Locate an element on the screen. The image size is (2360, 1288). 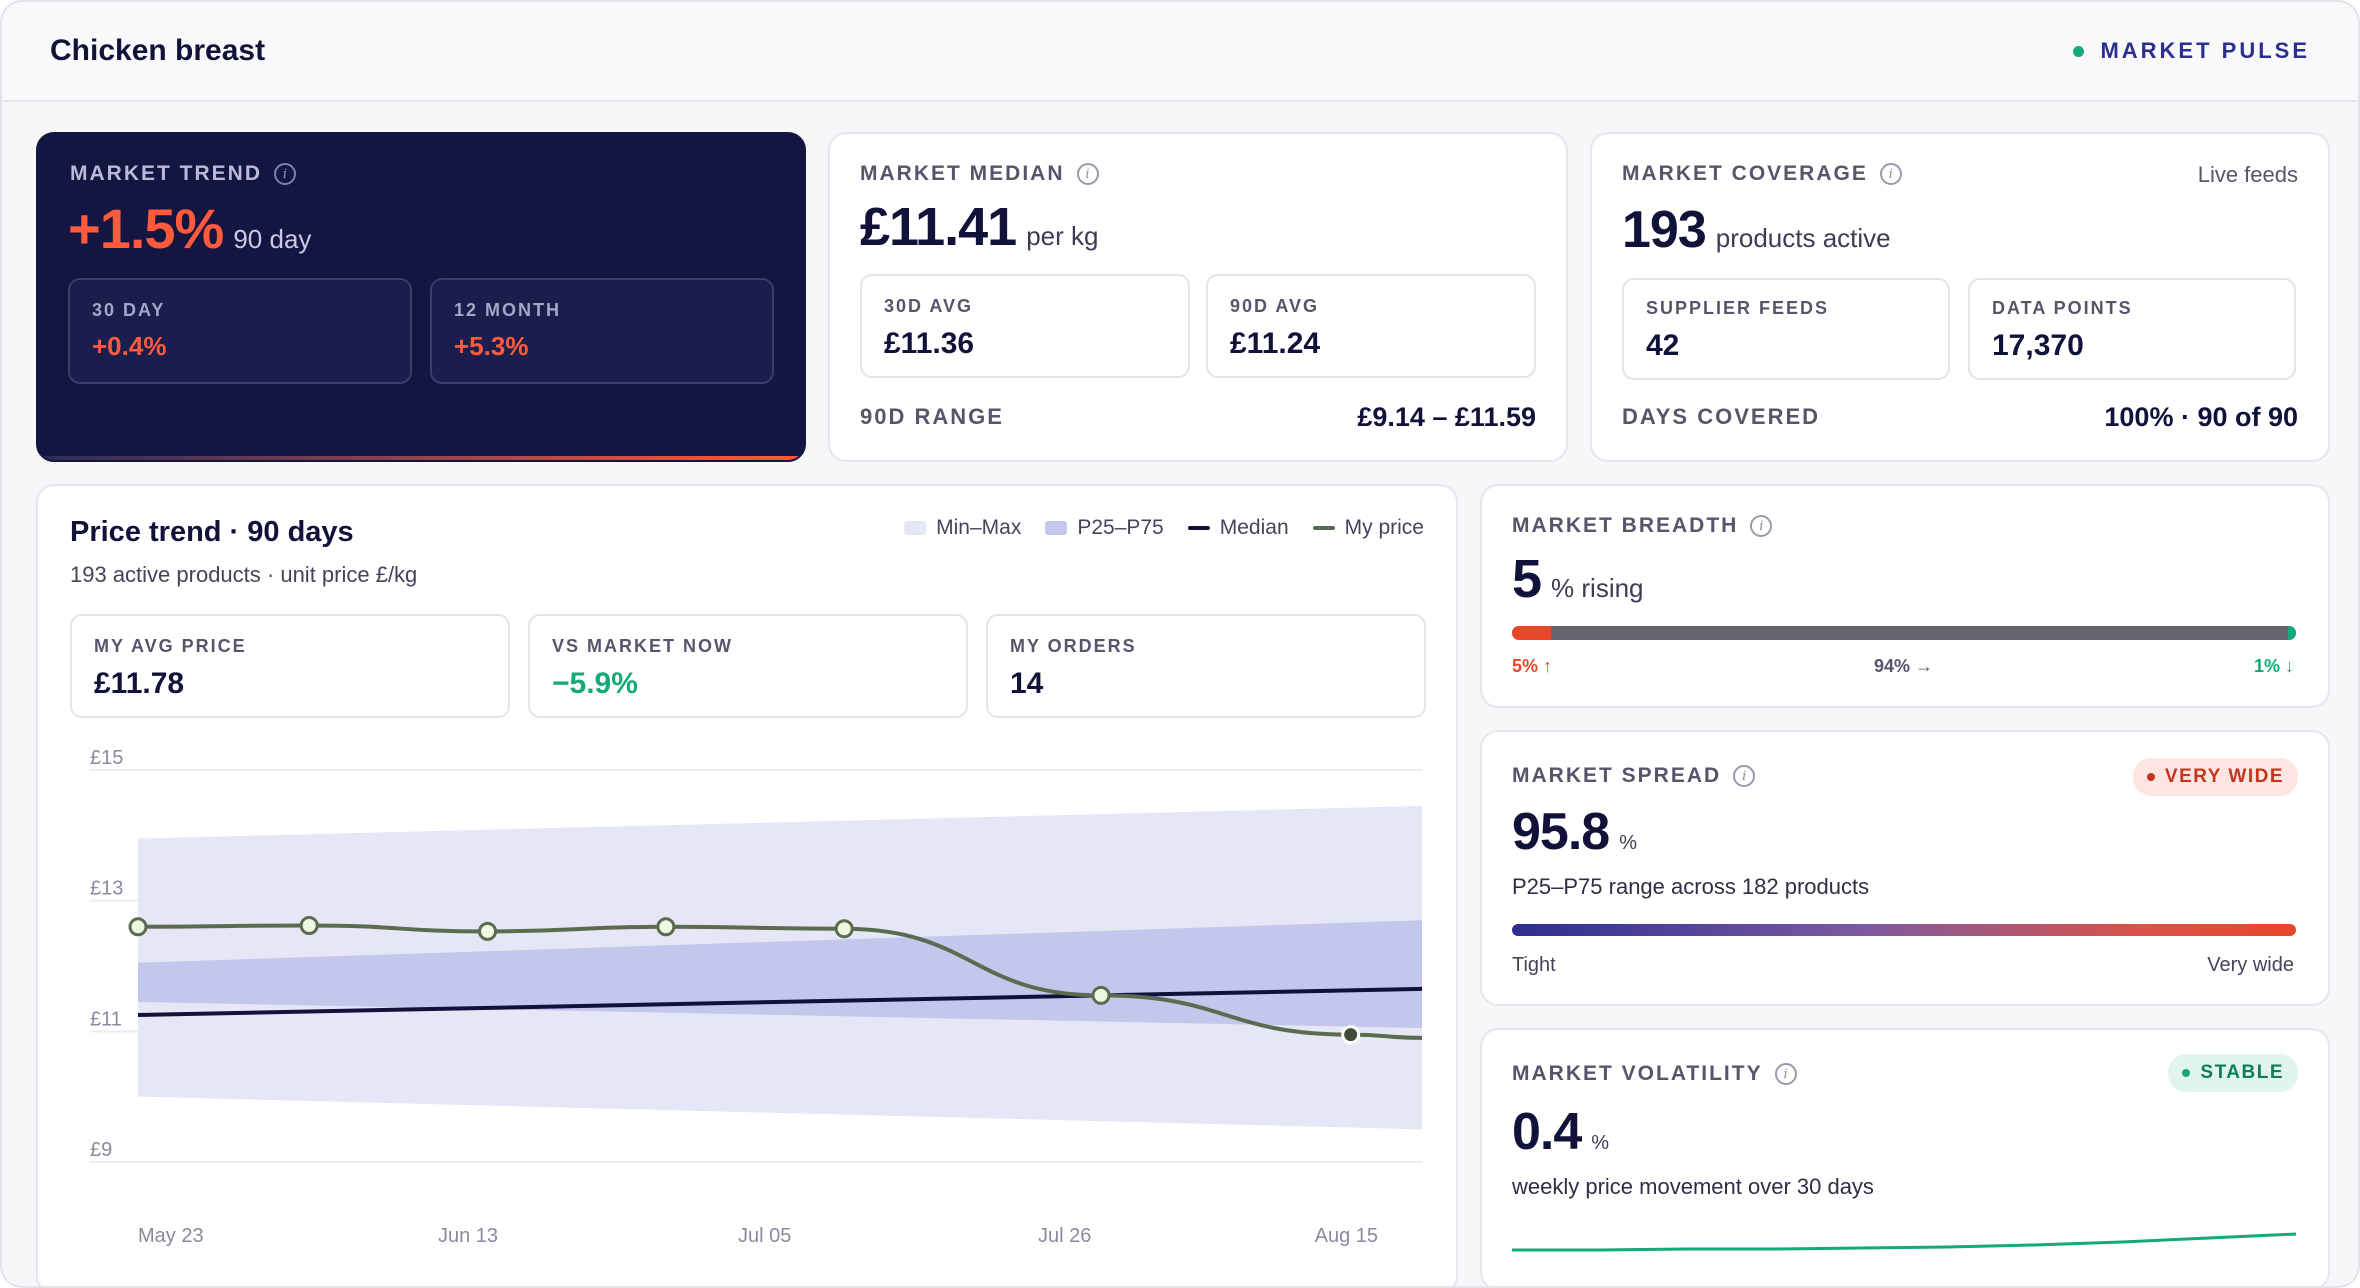
spread-gradient-bar is located at coordinates (1904, 930).